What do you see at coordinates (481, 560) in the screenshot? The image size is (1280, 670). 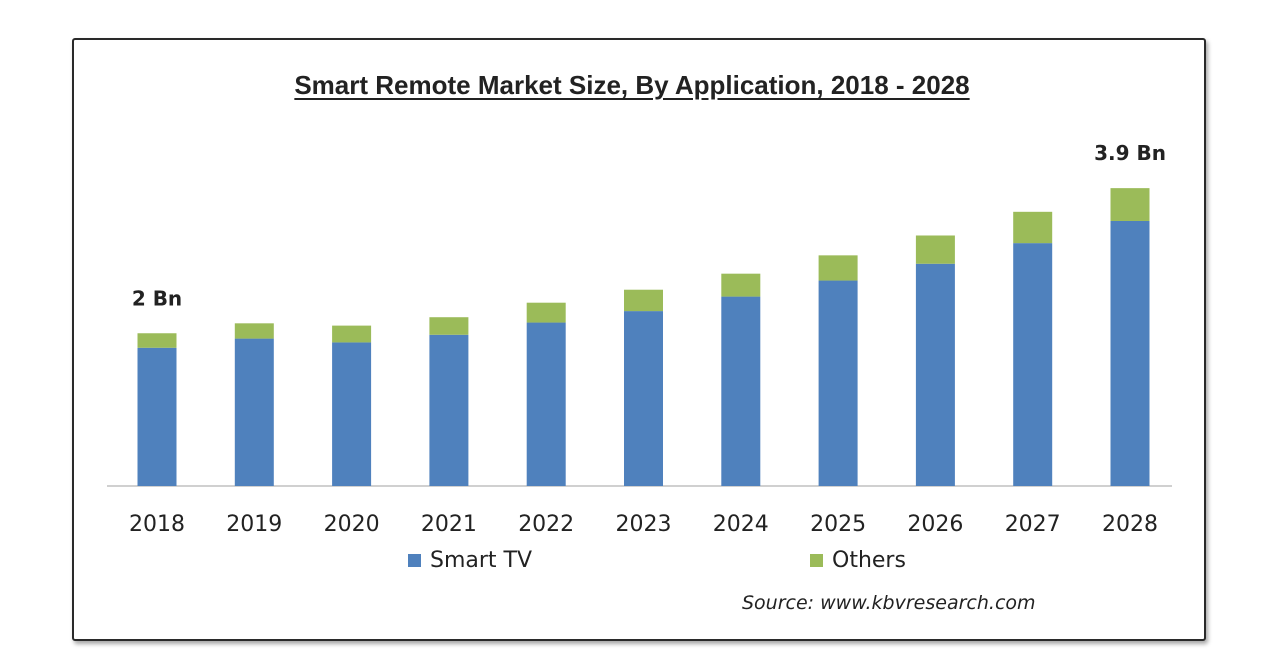 I see `legend-label-smart-tv: Smart TV` at bounding box center [481, 560].